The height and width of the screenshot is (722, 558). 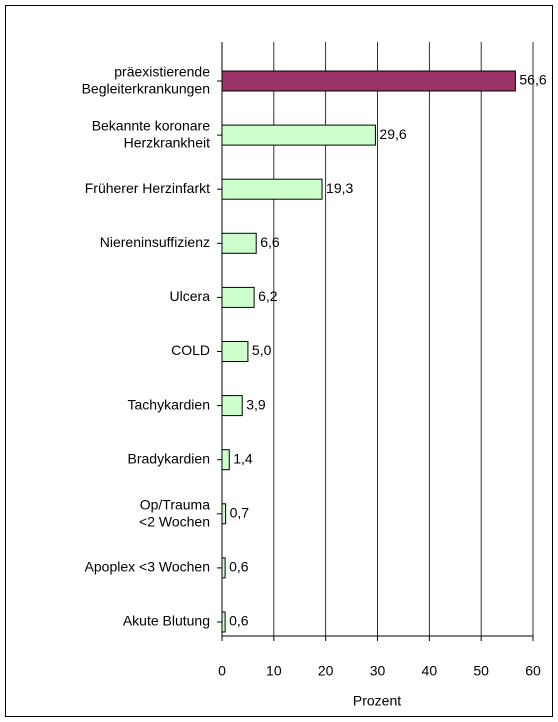 I want to click on x-tick-label: 40, so click(x=430, y=671).